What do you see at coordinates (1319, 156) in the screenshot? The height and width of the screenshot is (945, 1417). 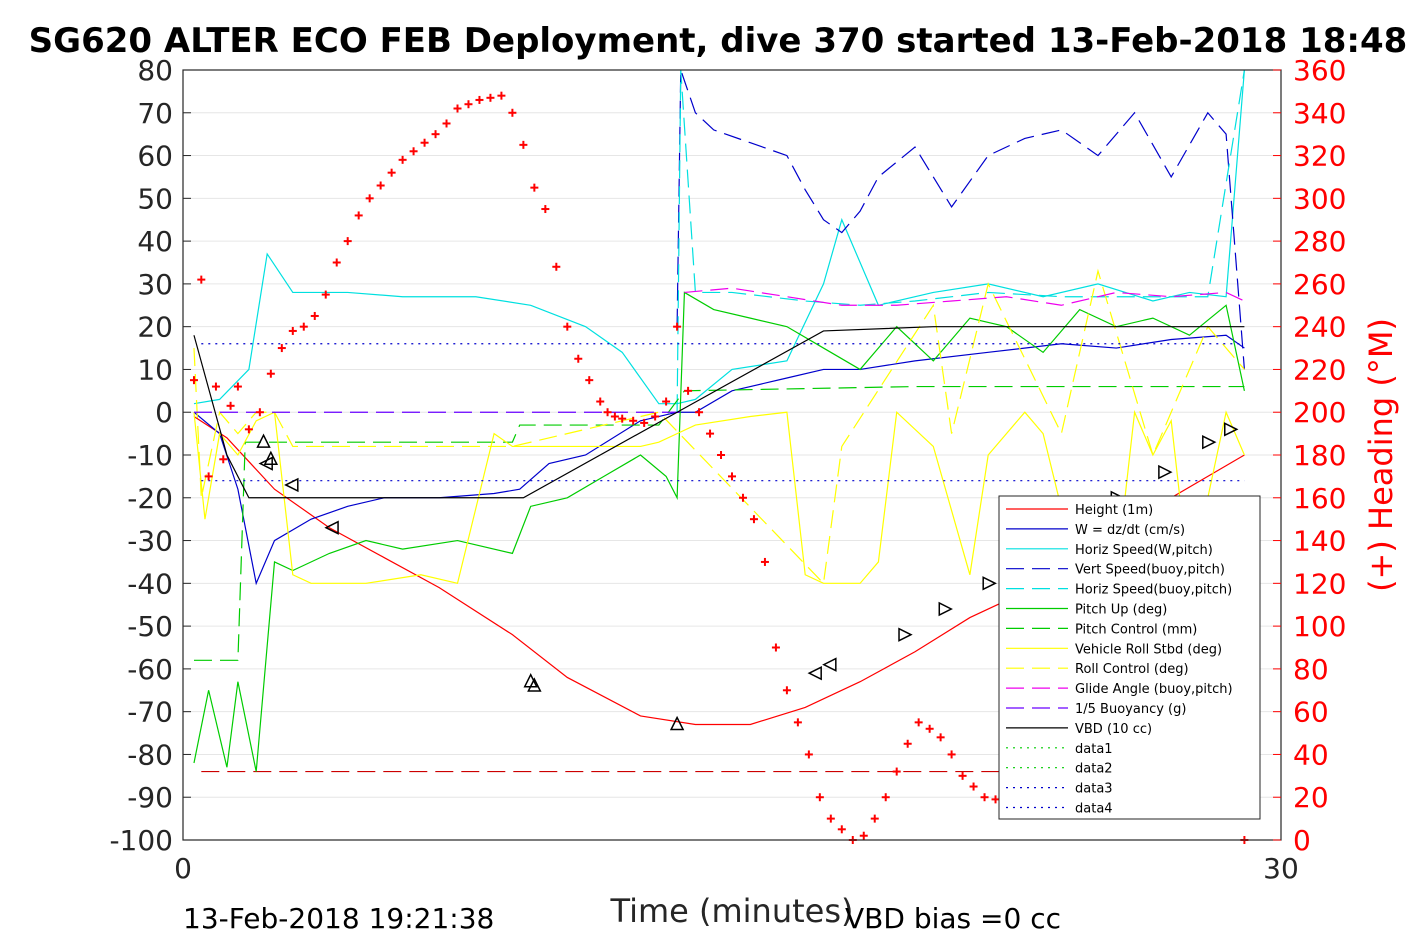 I see `right-tick-label: 320` at bounding box center [1319, 156].